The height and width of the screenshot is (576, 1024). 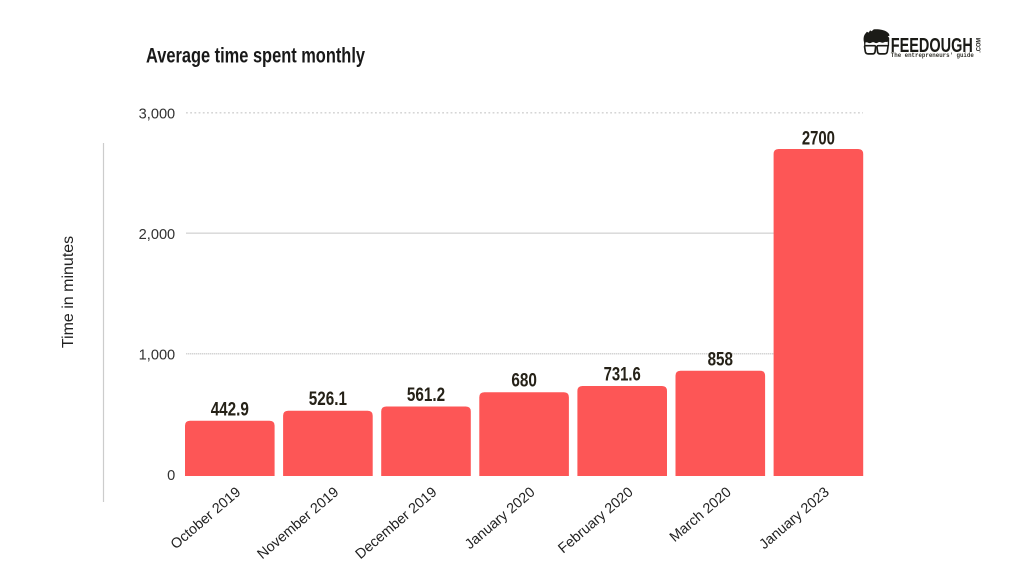 I want to click on svg-text: 731.6, so click(x=622, y=375).